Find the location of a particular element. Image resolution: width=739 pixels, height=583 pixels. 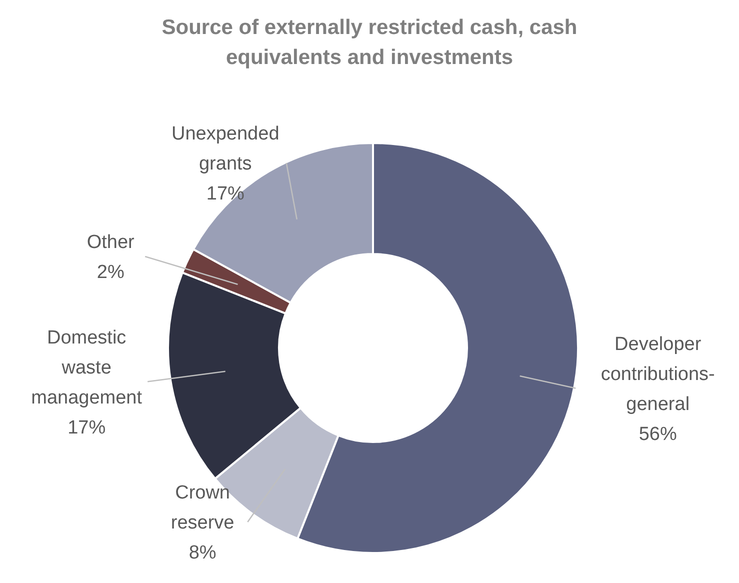

slice-label: Developer contributions-general is located at coordinates (657, 374).